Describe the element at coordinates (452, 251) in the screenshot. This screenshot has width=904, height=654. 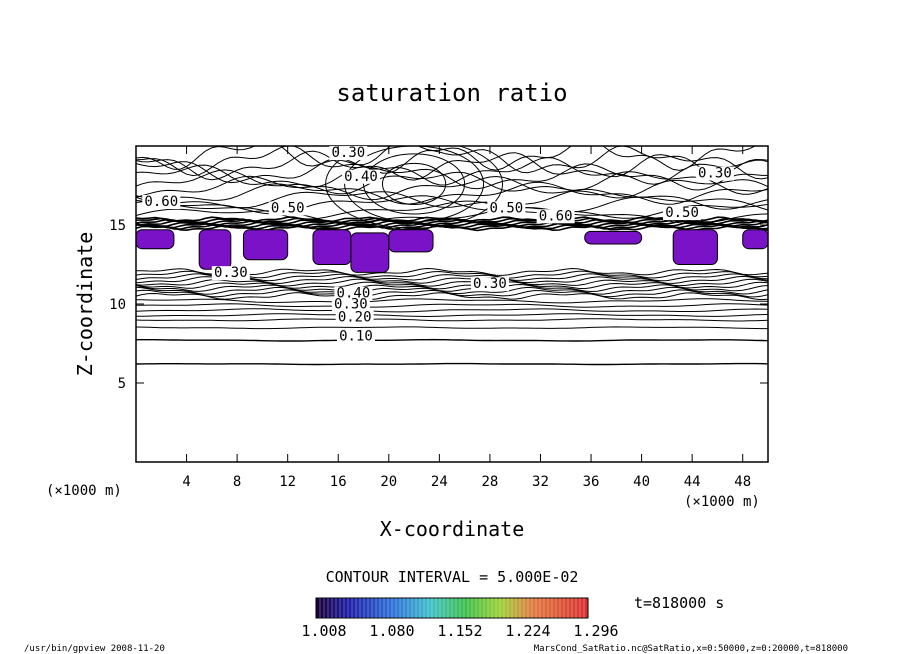
I see `supersaturated-fill` at that location.